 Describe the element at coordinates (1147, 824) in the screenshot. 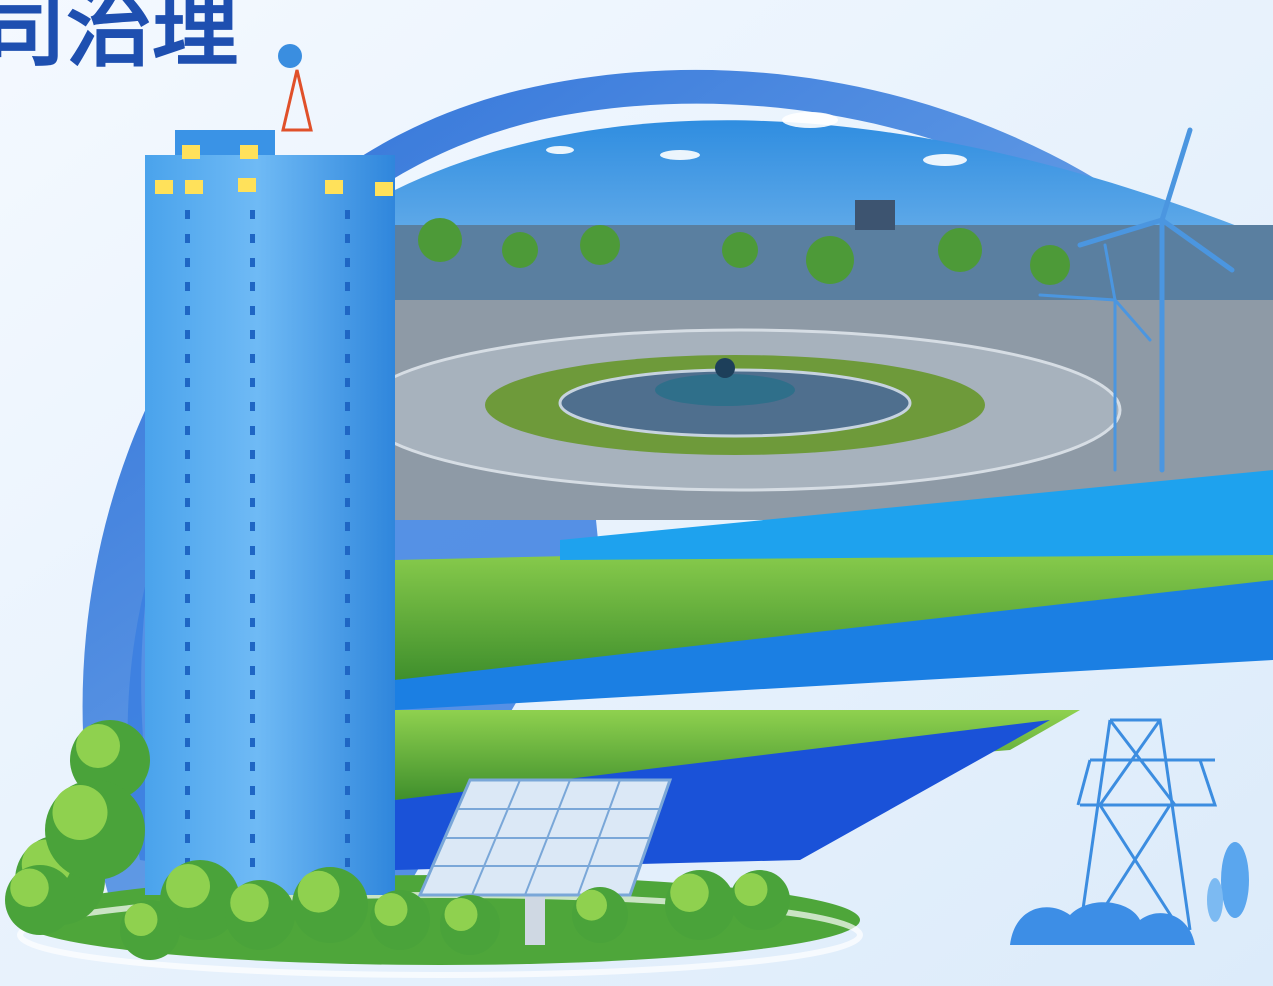

I see `power-pylon` at that location.